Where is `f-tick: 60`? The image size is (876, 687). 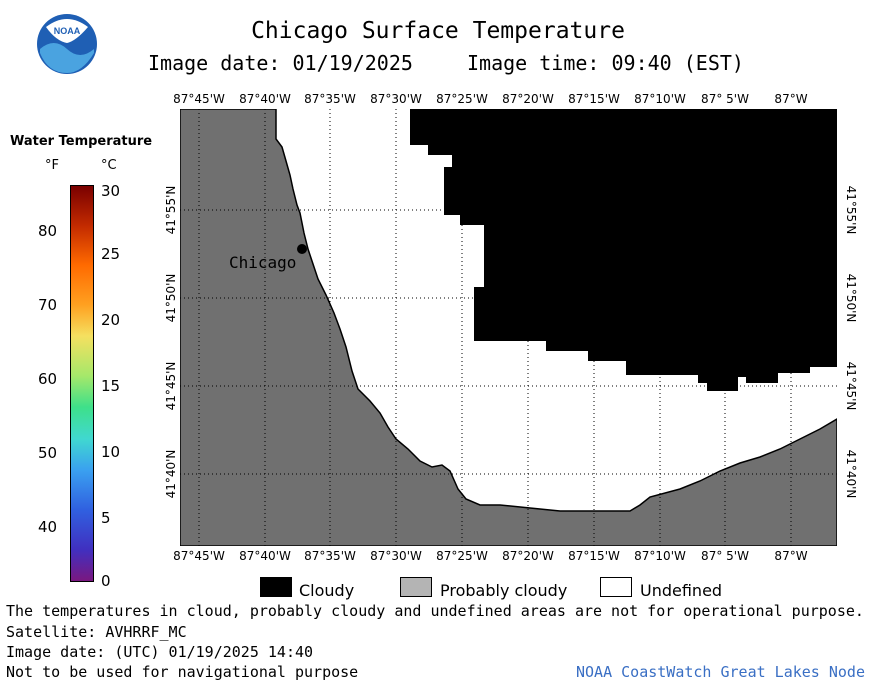 f-tick: 60 is located at coordinates (48, 379).